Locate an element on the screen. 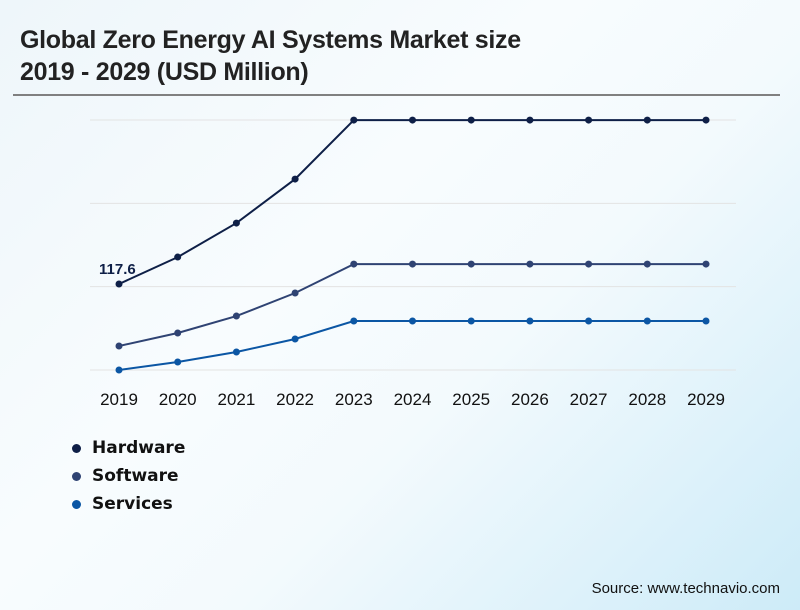 The image size is (800, 610). legend-item-software: Software is located at coordinates (128, 476).